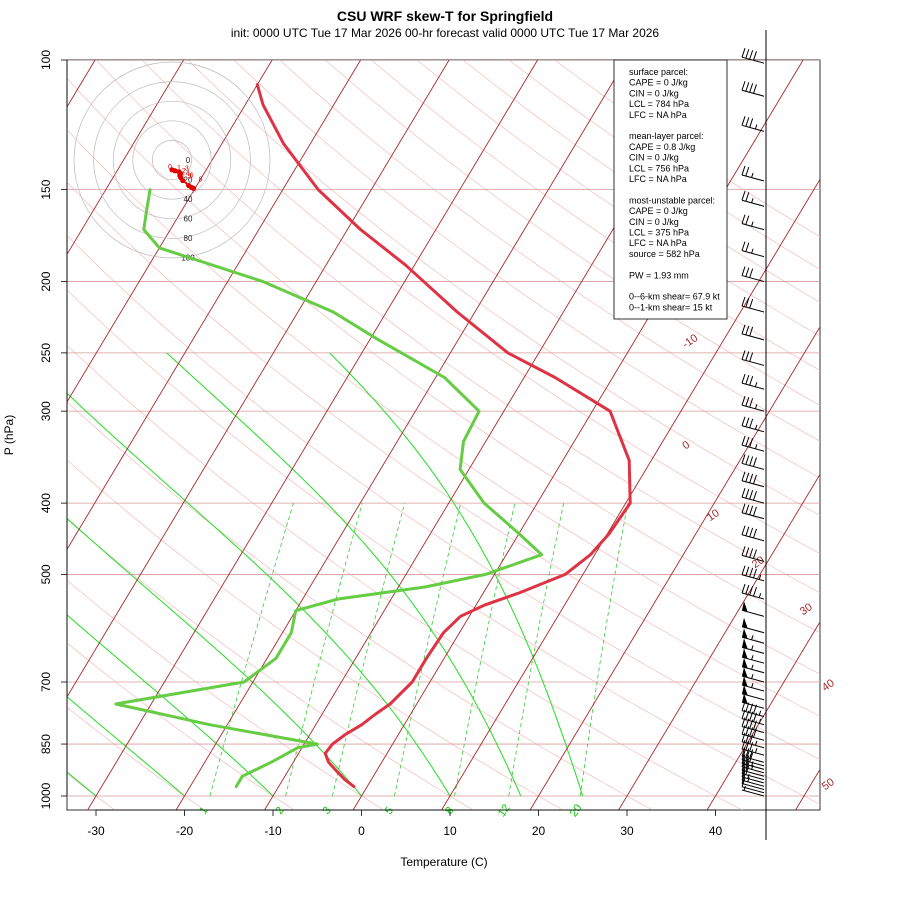 This screenshot has width=900, height=900. Describe the element at coordinates (659, 104) in the screenshot. I see `info-line: LCL = 784 hPa` at that location.